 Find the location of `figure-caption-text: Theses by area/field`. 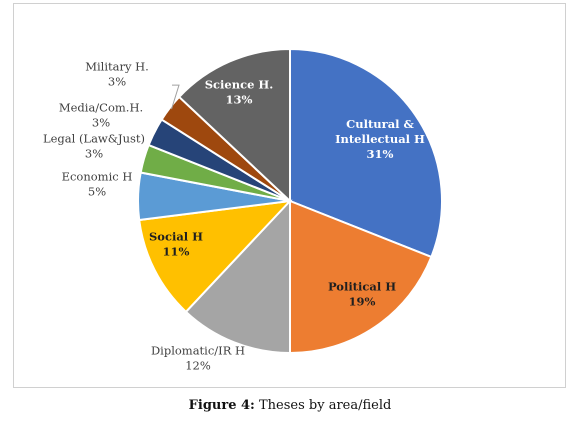

figure-caption-text: Theses by area/field is located at coordinates (323, 405).